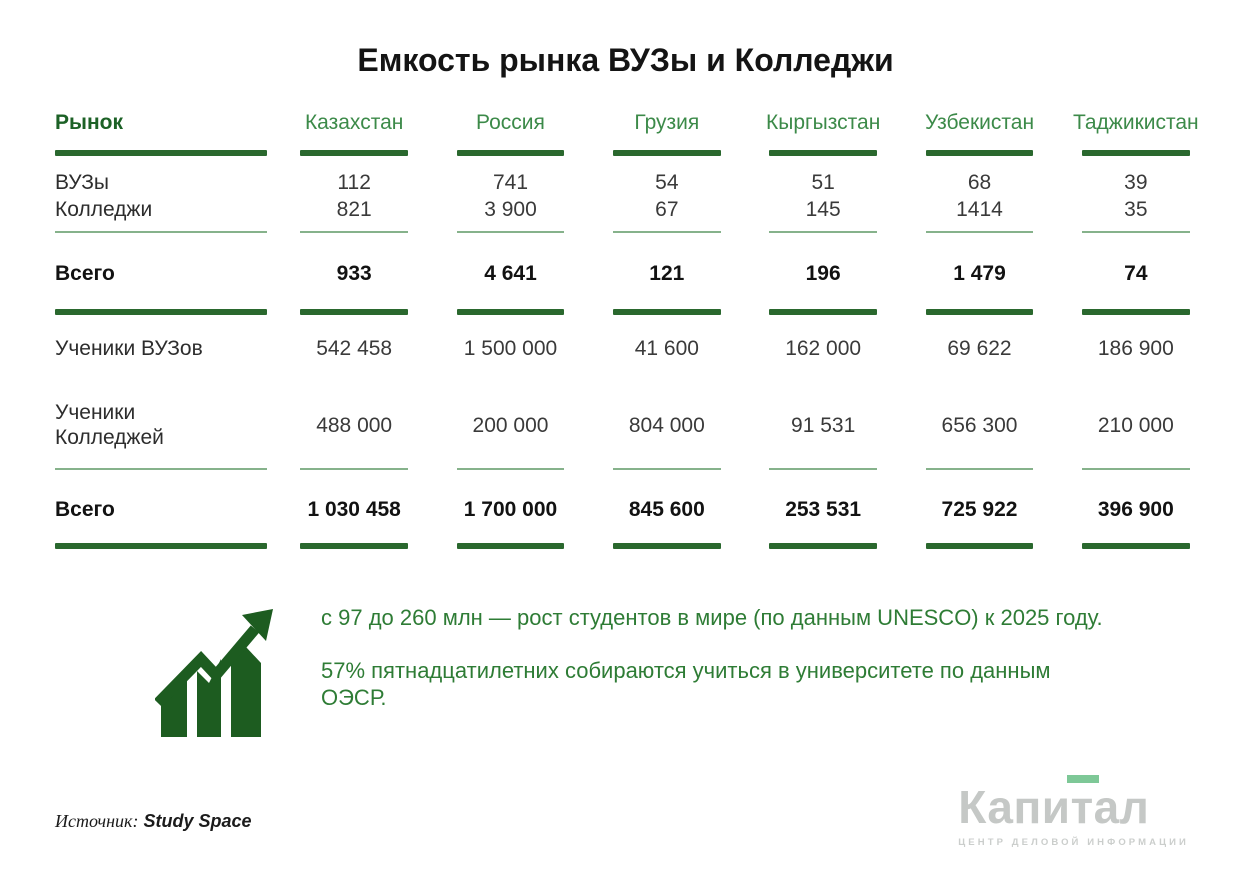 The image size is (1251, 872). What do you see at coordinates (979, 273) in the screenshot?
I see `cell-value: 1 479` at bounding box center [979, 273].